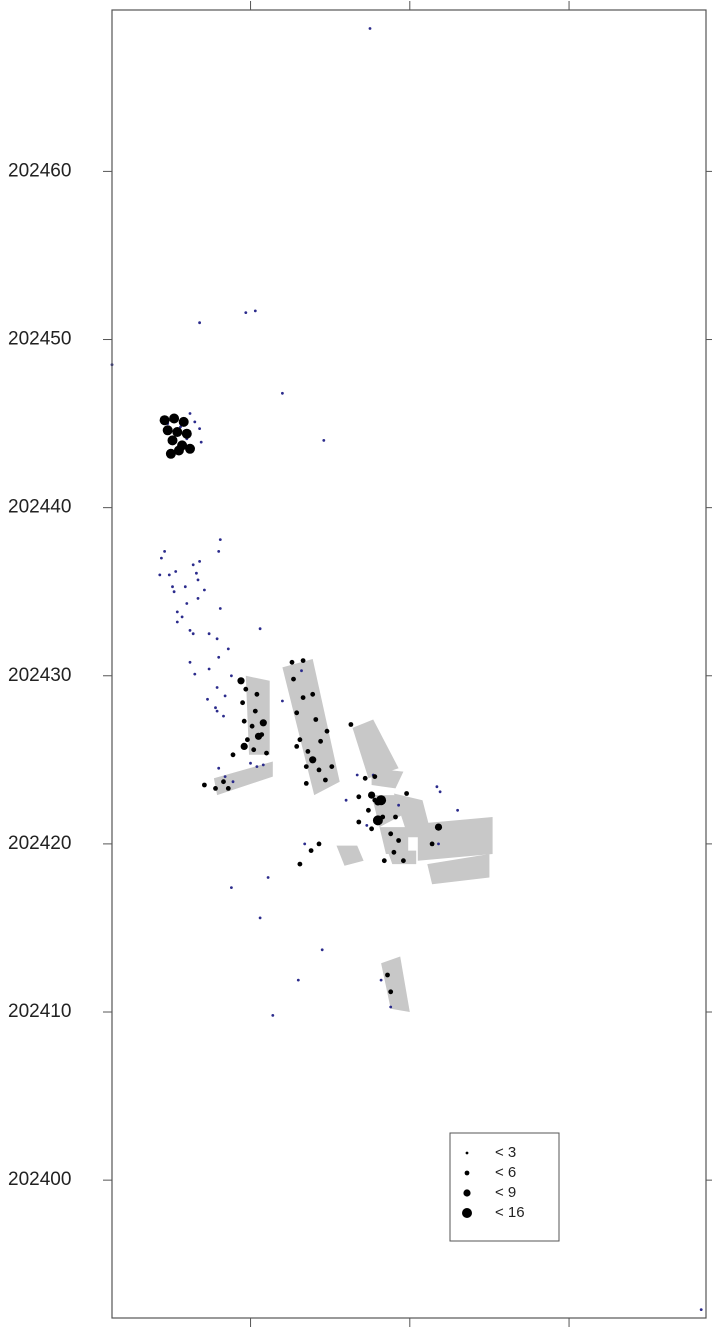 This screenshot has width=712, height=1333. I want to click on y-tick-label: 202460, so click(39, 170).